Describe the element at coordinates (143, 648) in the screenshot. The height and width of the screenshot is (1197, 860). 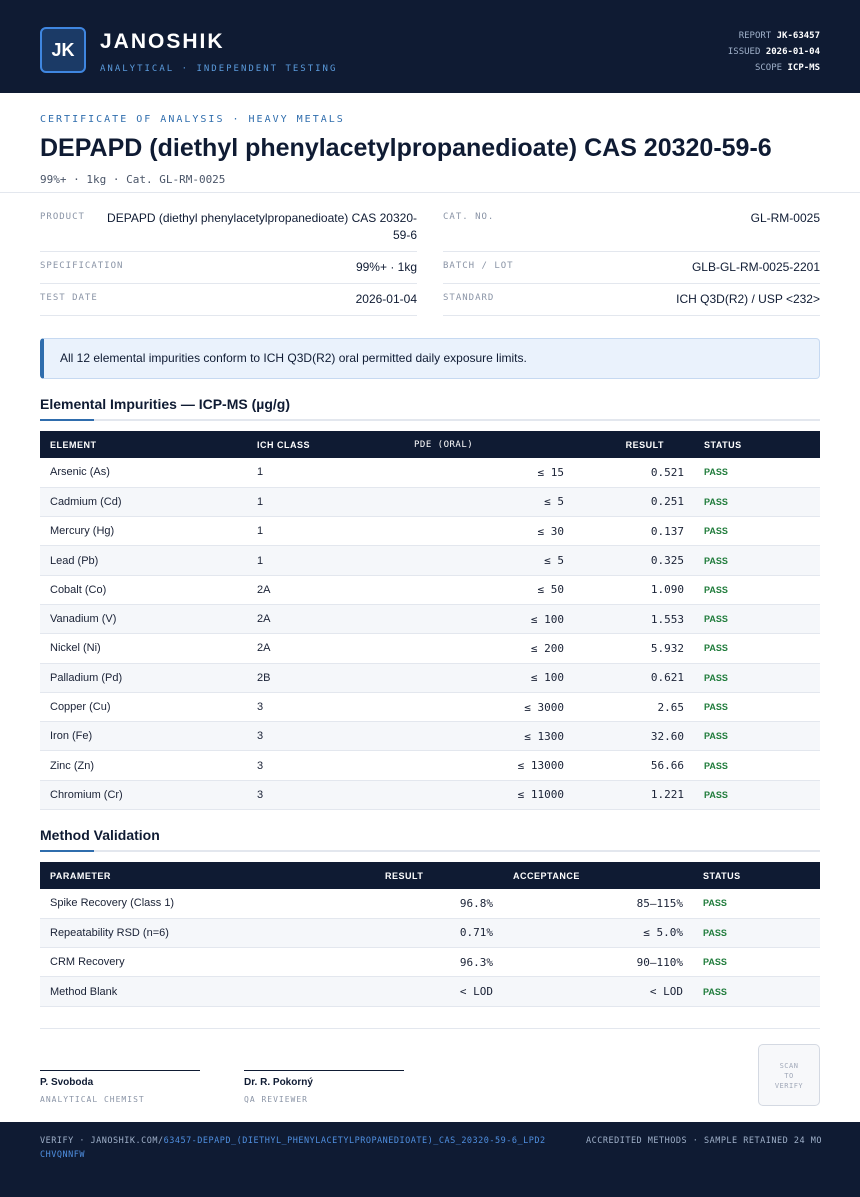
I see `element-cell: Nickel (Ni)` at that location.